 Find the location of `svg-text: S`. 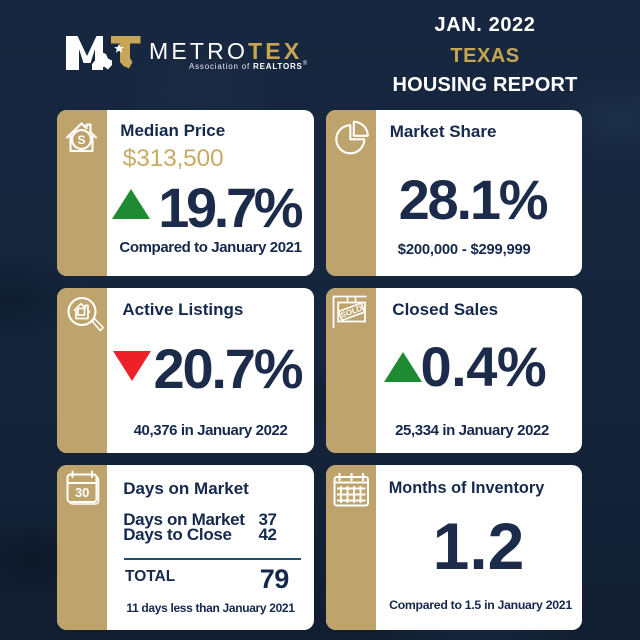

svg-text: S is located at coordinates (81, 140).